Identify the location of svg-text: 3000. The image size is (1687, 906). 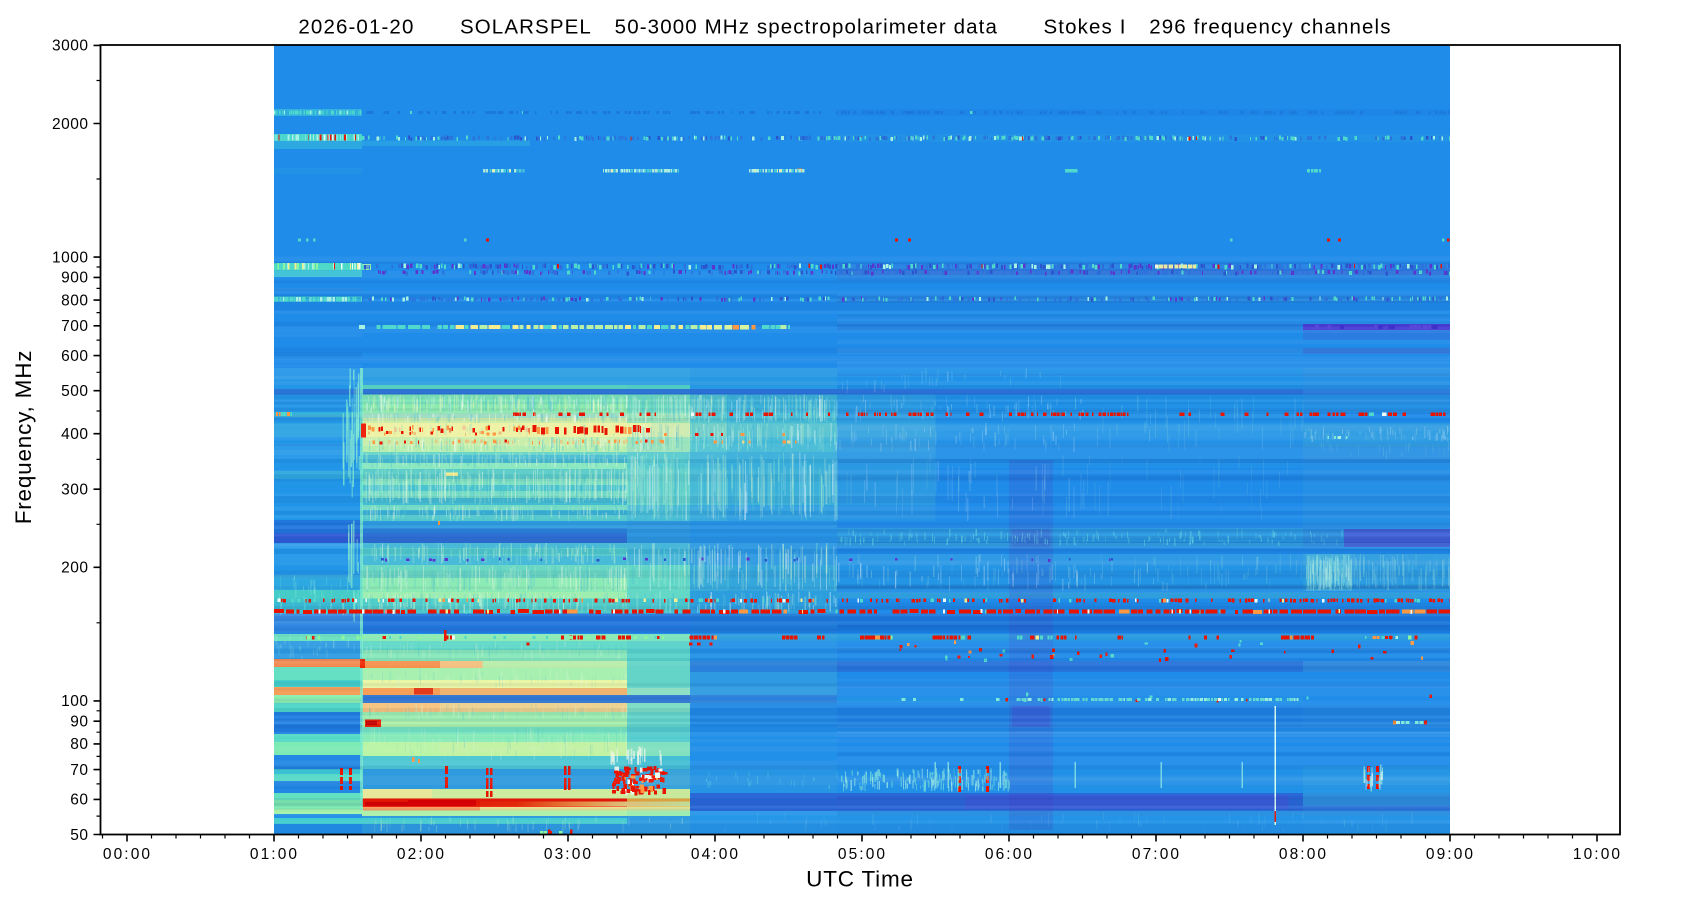
(70, 46).